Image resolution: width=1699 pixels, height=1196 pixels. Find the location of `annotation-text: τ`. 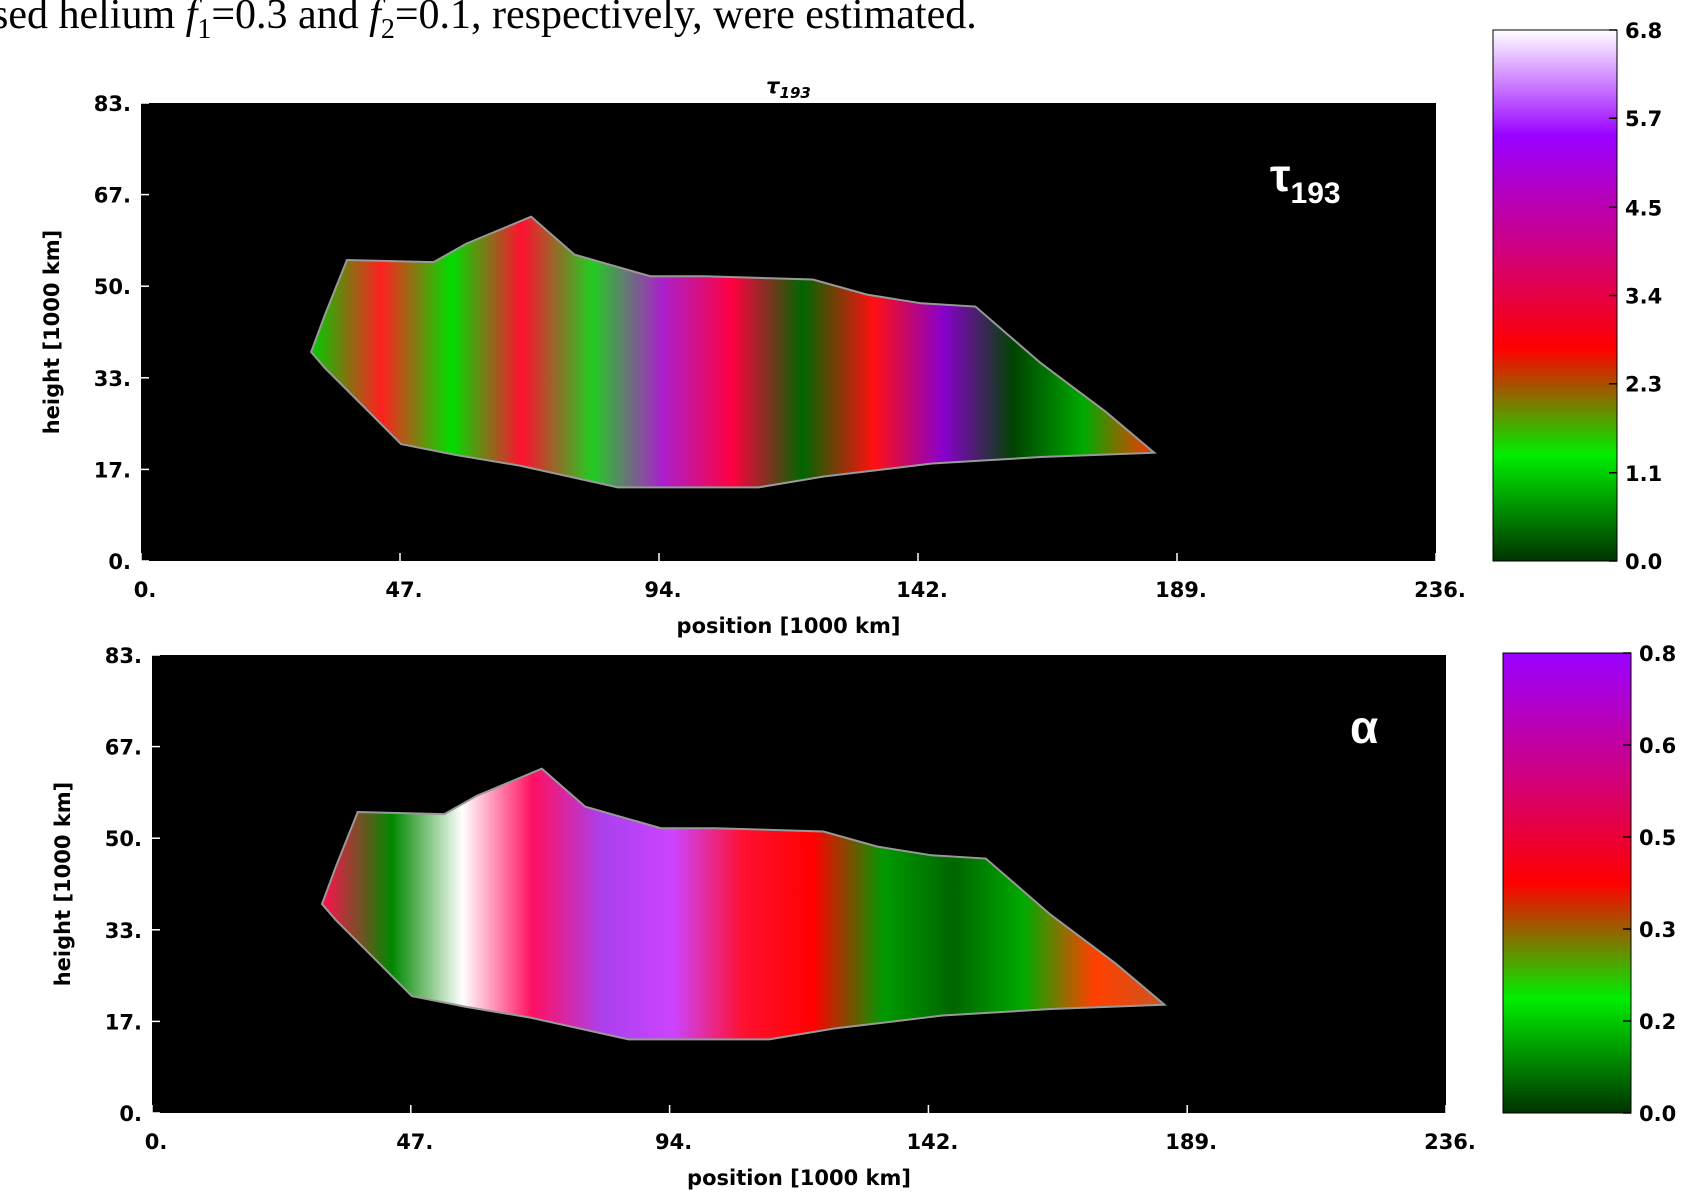

annotation-text: τ is located at coordinates (1280, 175).